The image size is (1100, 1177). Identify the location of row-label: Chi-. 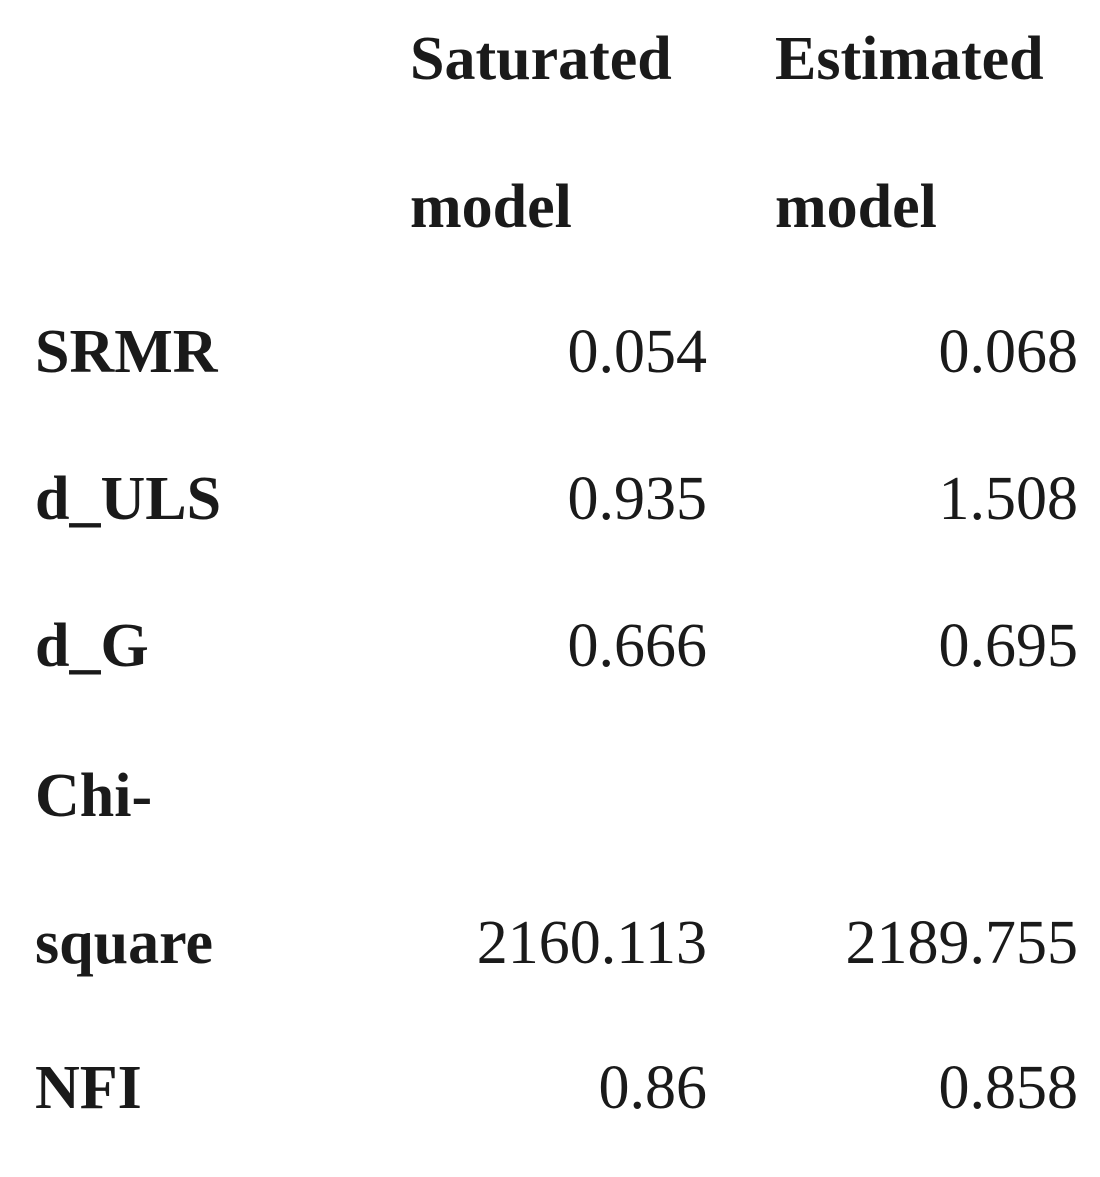
(94, 796).